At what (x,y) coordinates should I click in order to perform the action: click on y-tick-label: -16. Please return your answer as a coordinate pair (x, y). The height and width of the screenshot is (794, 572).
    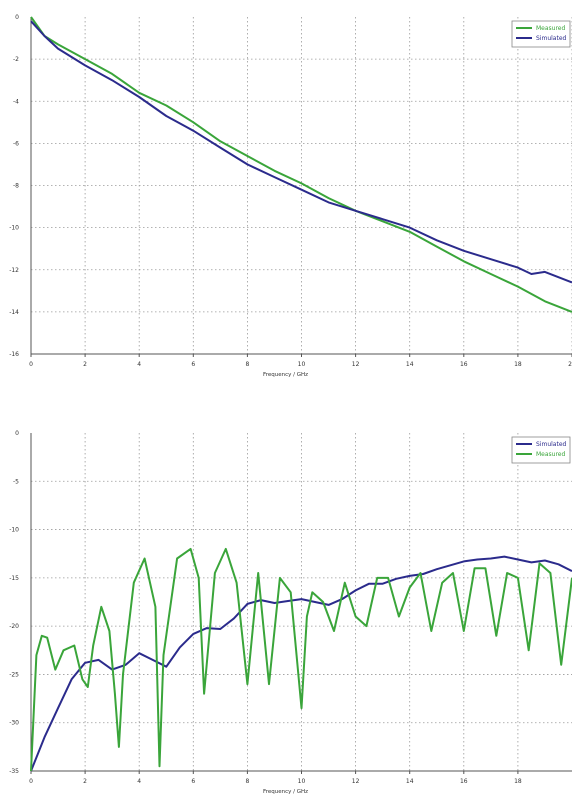
    Looking at the image, I should click on (14, 354).